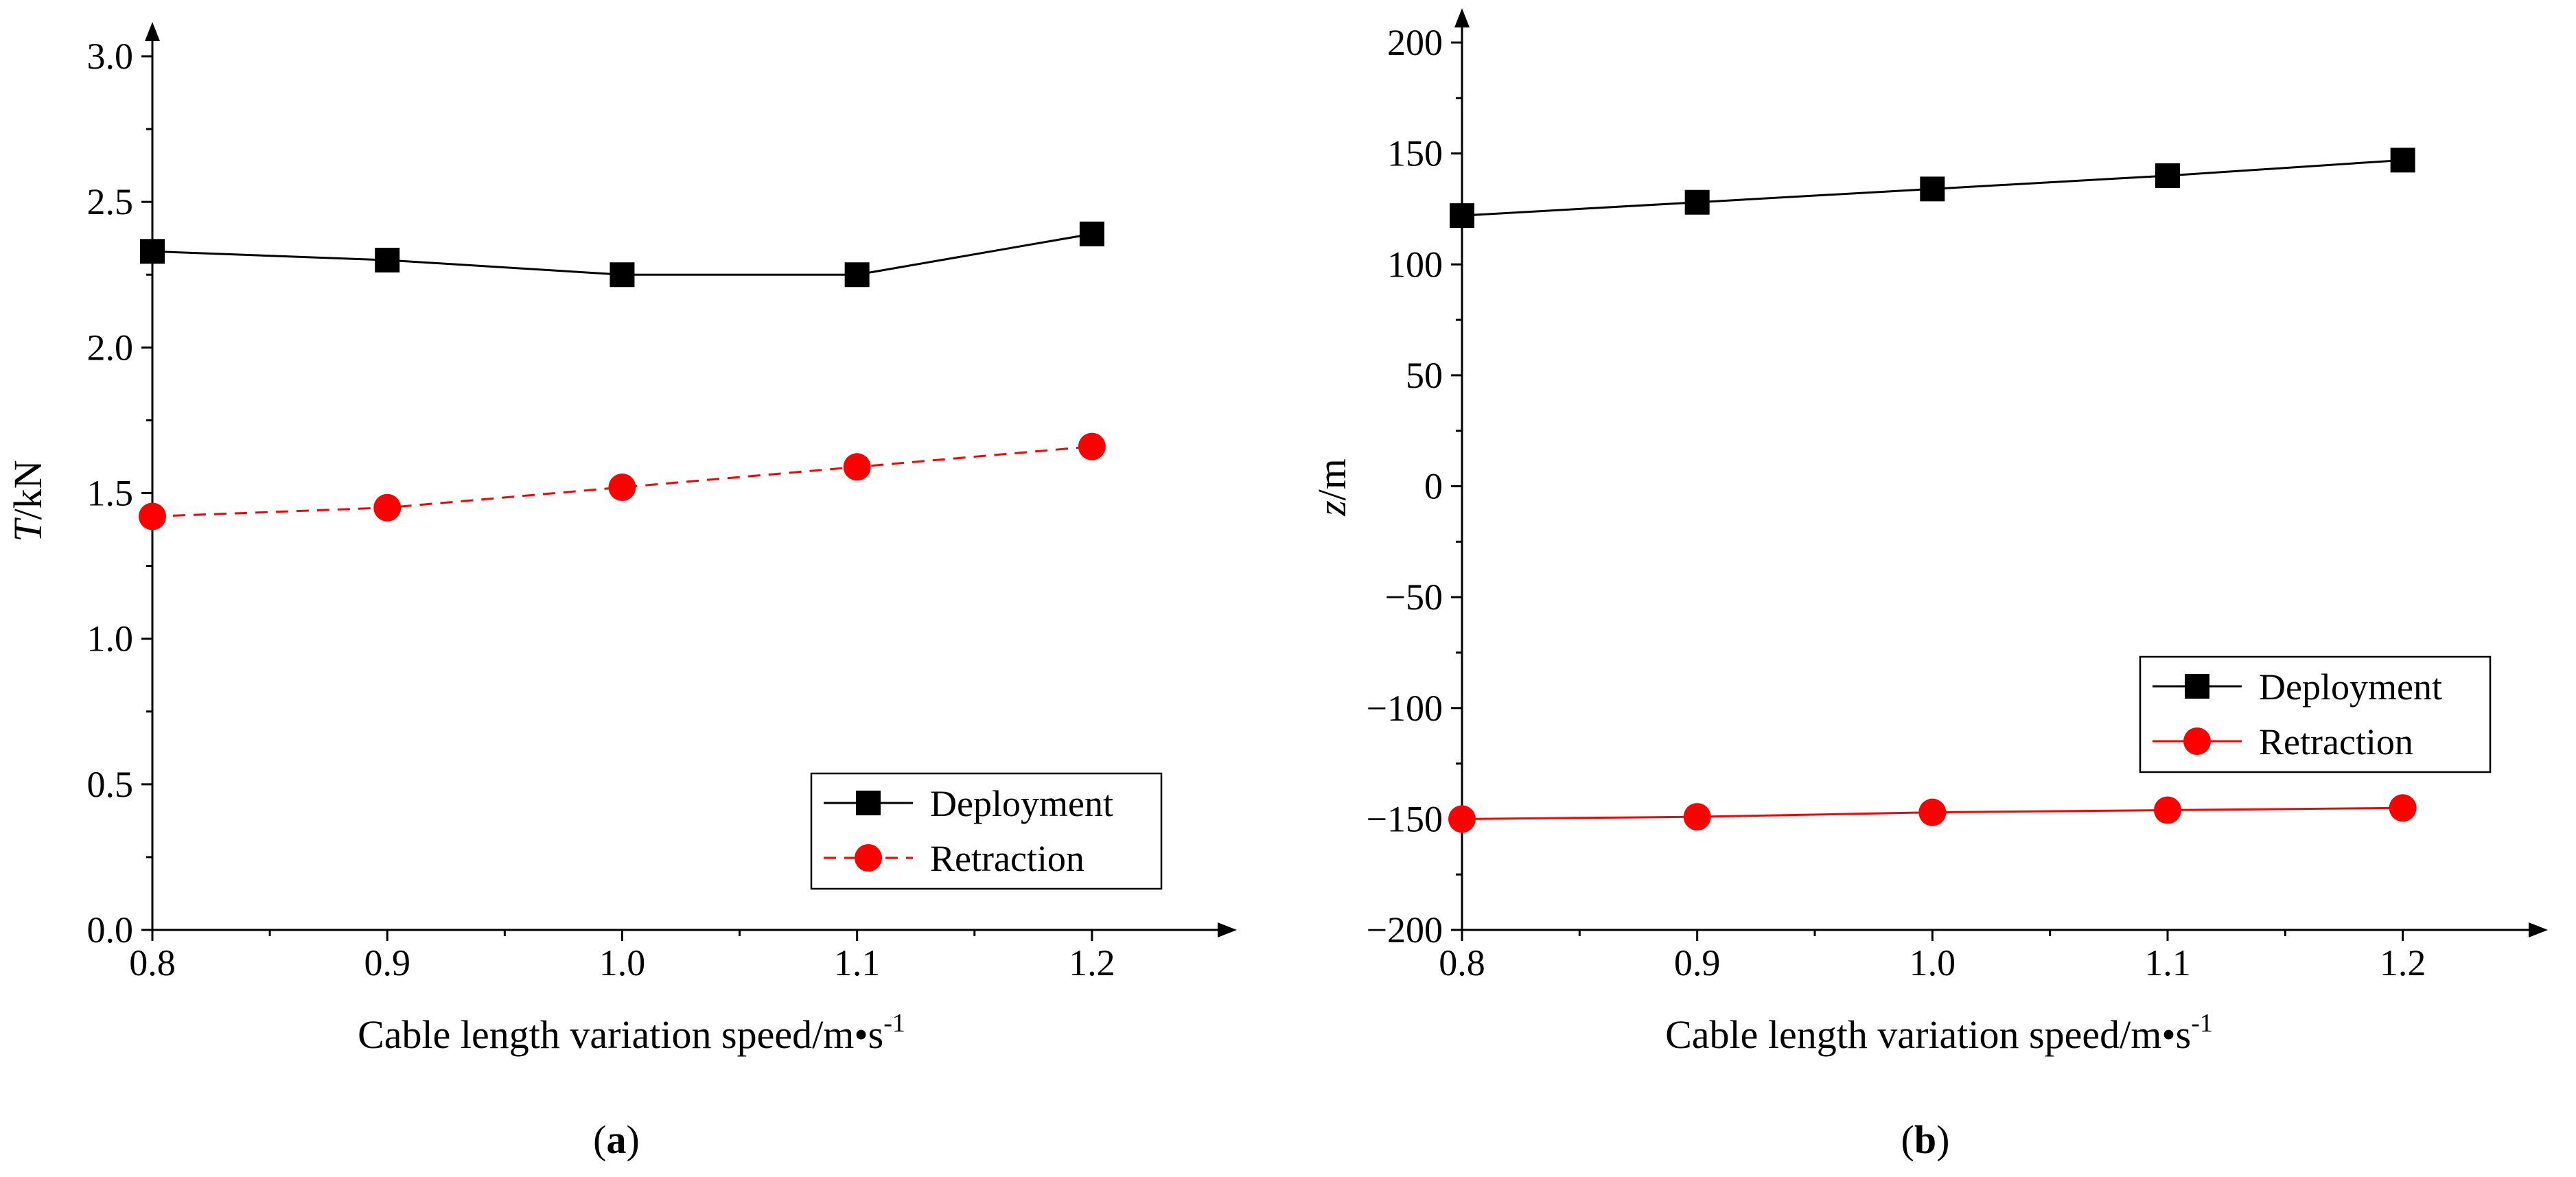  I want to click on legend-label-deployment-a: Deployment, so click(1021, 803).